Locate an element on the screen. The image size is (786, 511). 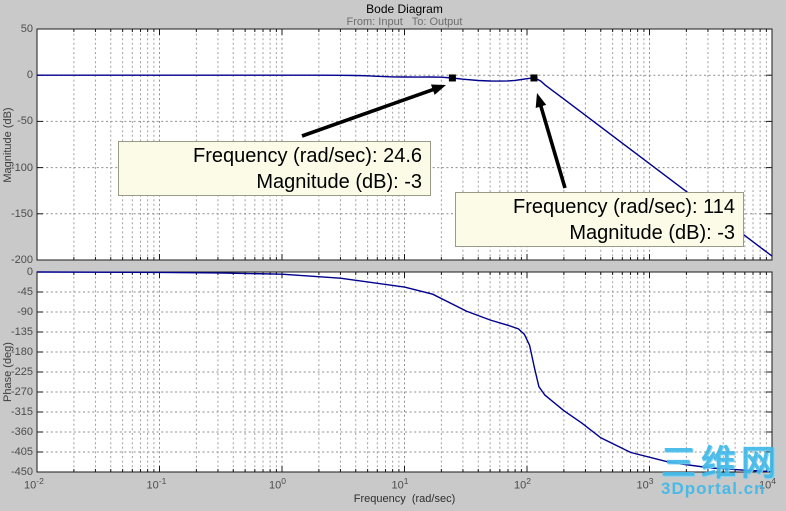
datatip-frequency-line: Frequency (rad/sec): 24.6 is located at coordinates (307, 156).